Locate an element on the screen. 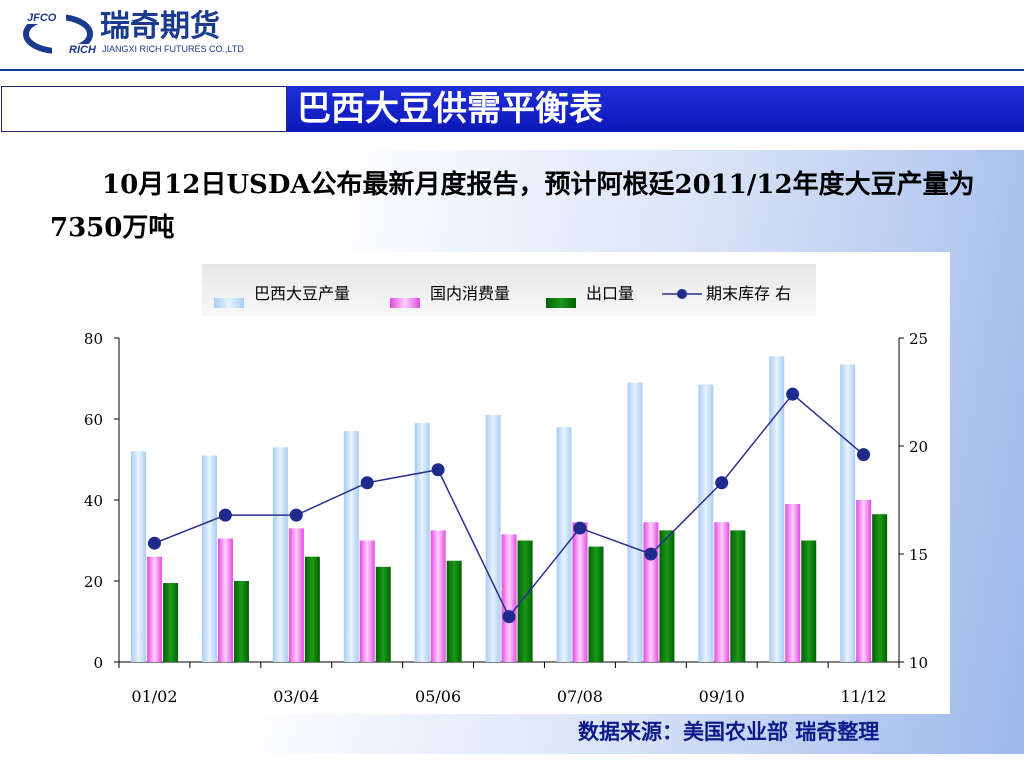  title-box-left is located at coordinates (144, 109).